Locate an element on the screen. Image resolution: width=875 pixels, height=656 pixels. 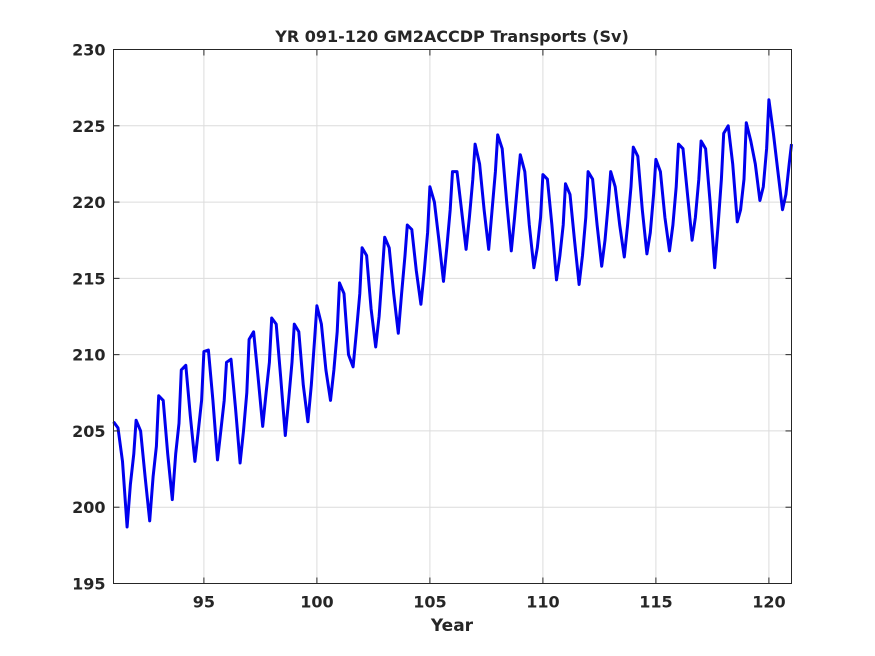
y-tick-label: 215 is located at coordinates (88, 278).